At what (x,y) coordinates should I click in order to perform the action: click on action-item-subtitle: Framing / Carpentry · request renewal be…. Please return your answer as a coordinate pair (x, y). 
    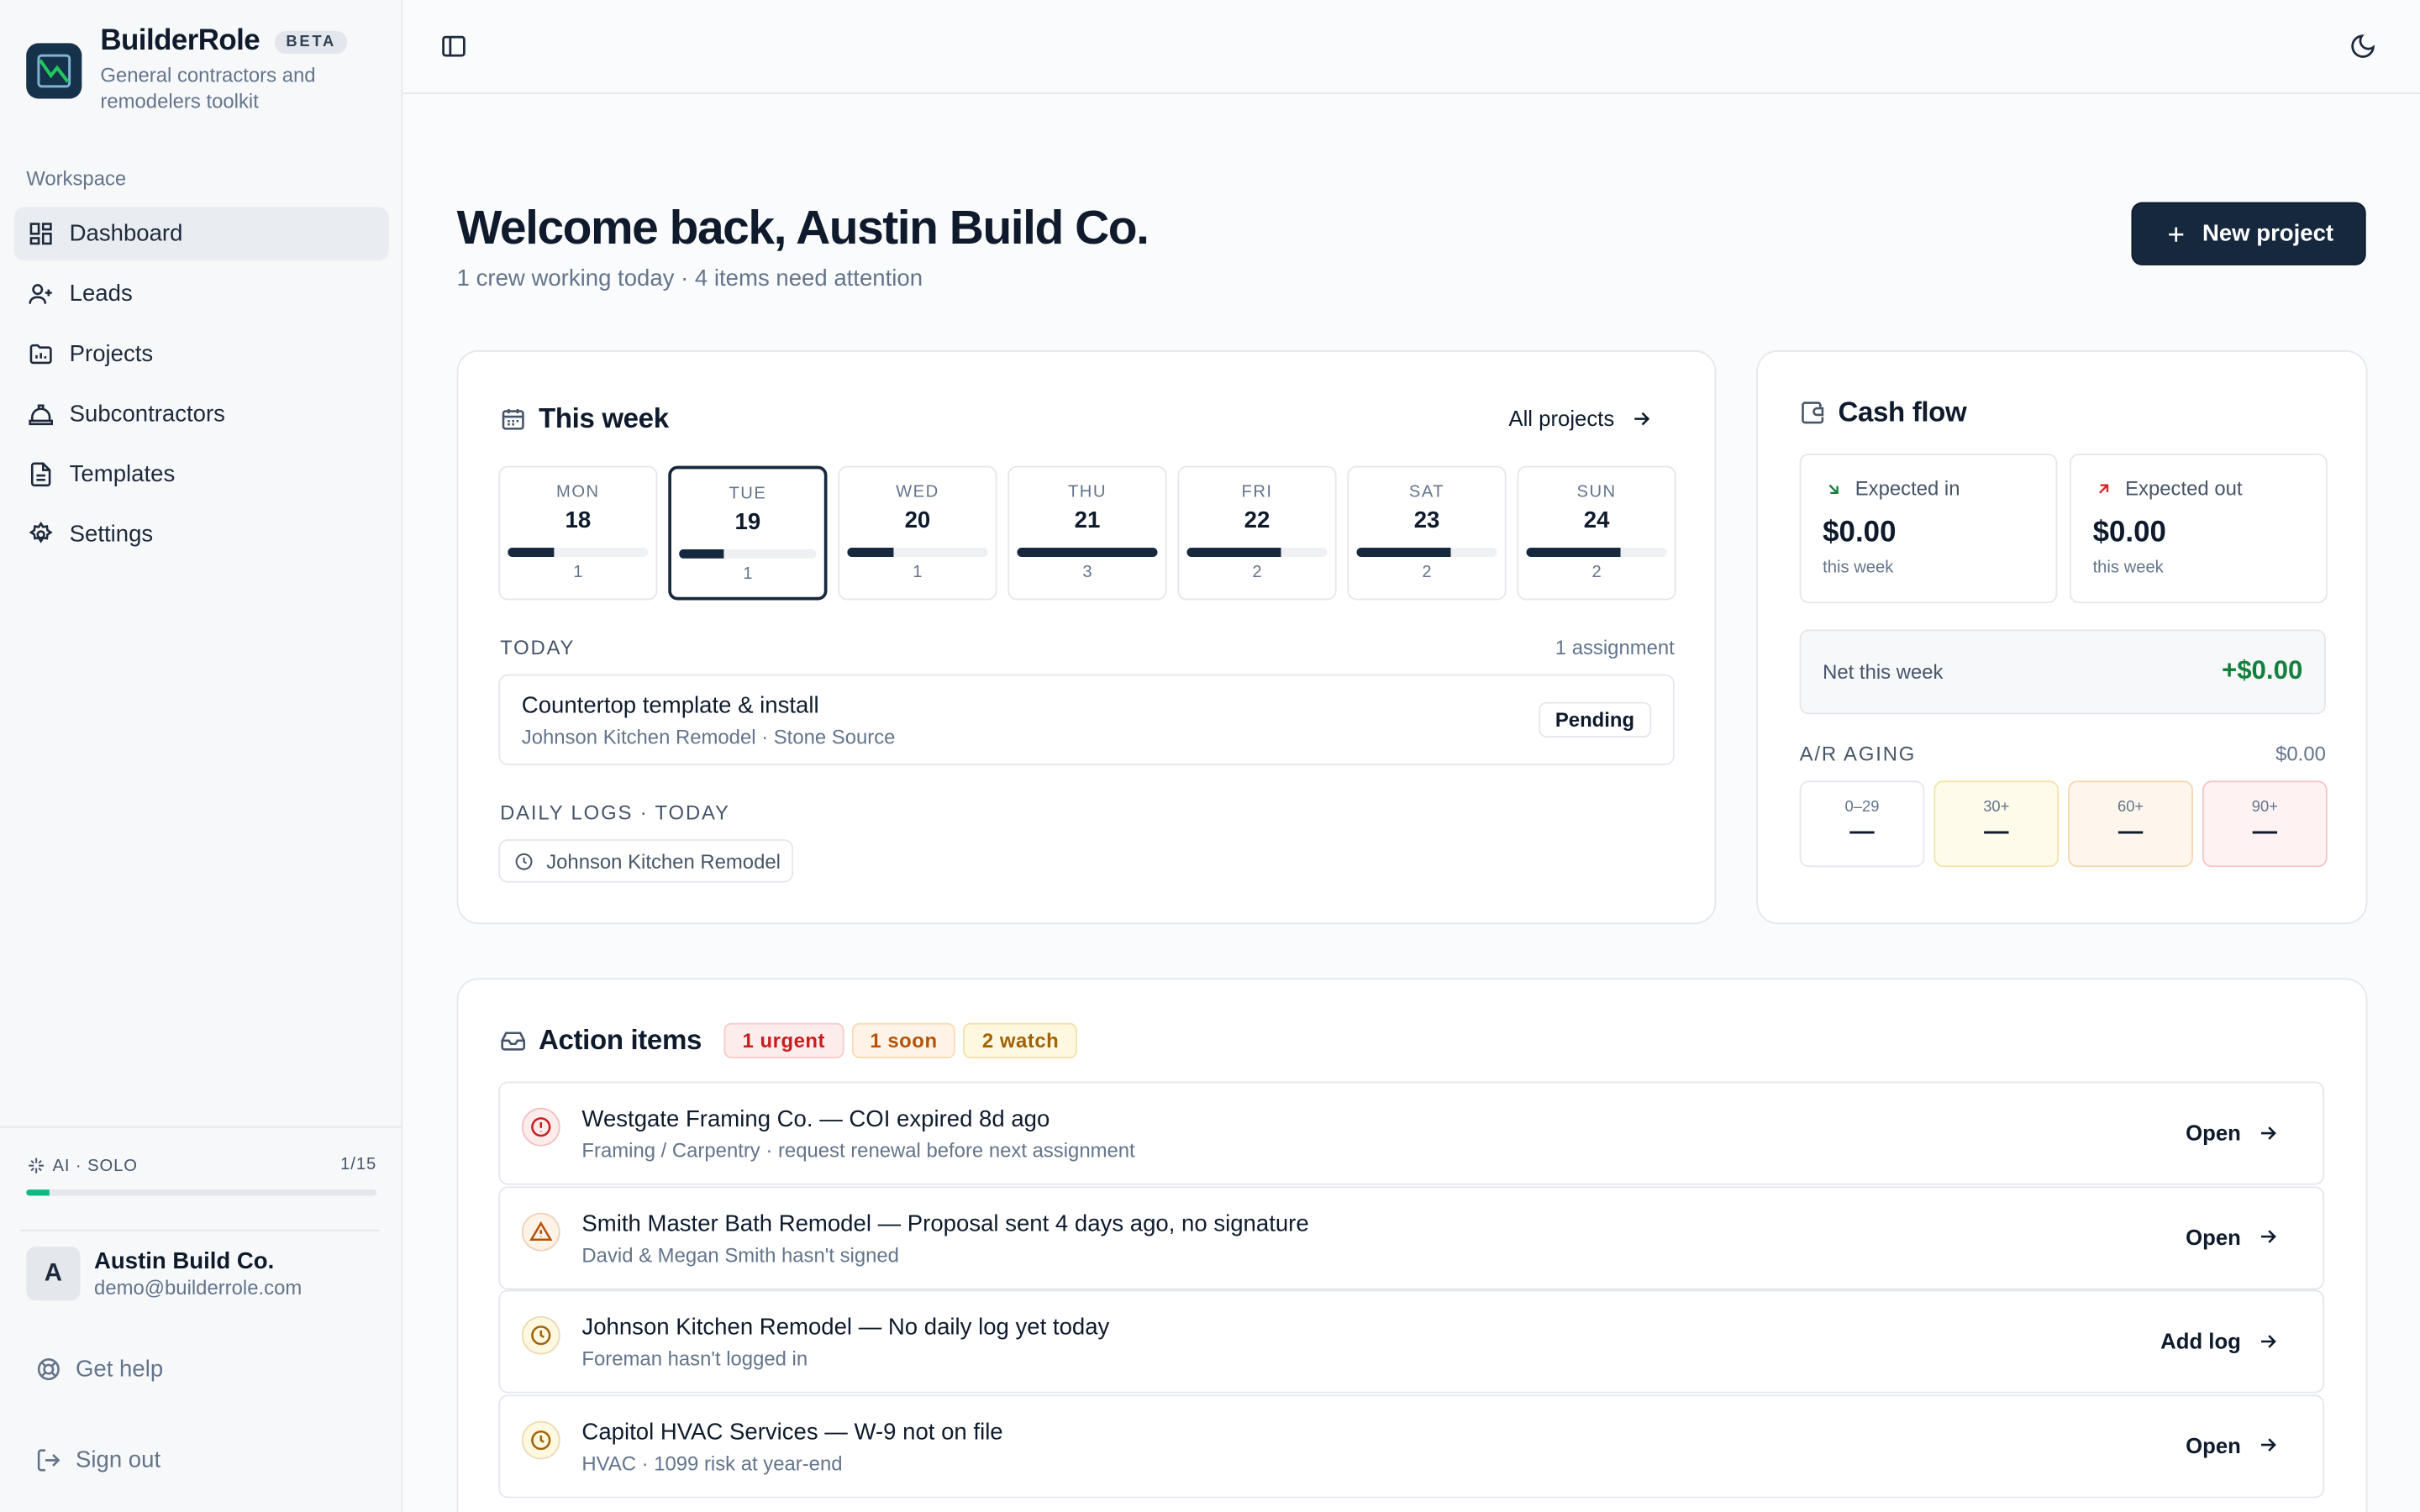
    Looking at the image, I should click on (858, 1150).